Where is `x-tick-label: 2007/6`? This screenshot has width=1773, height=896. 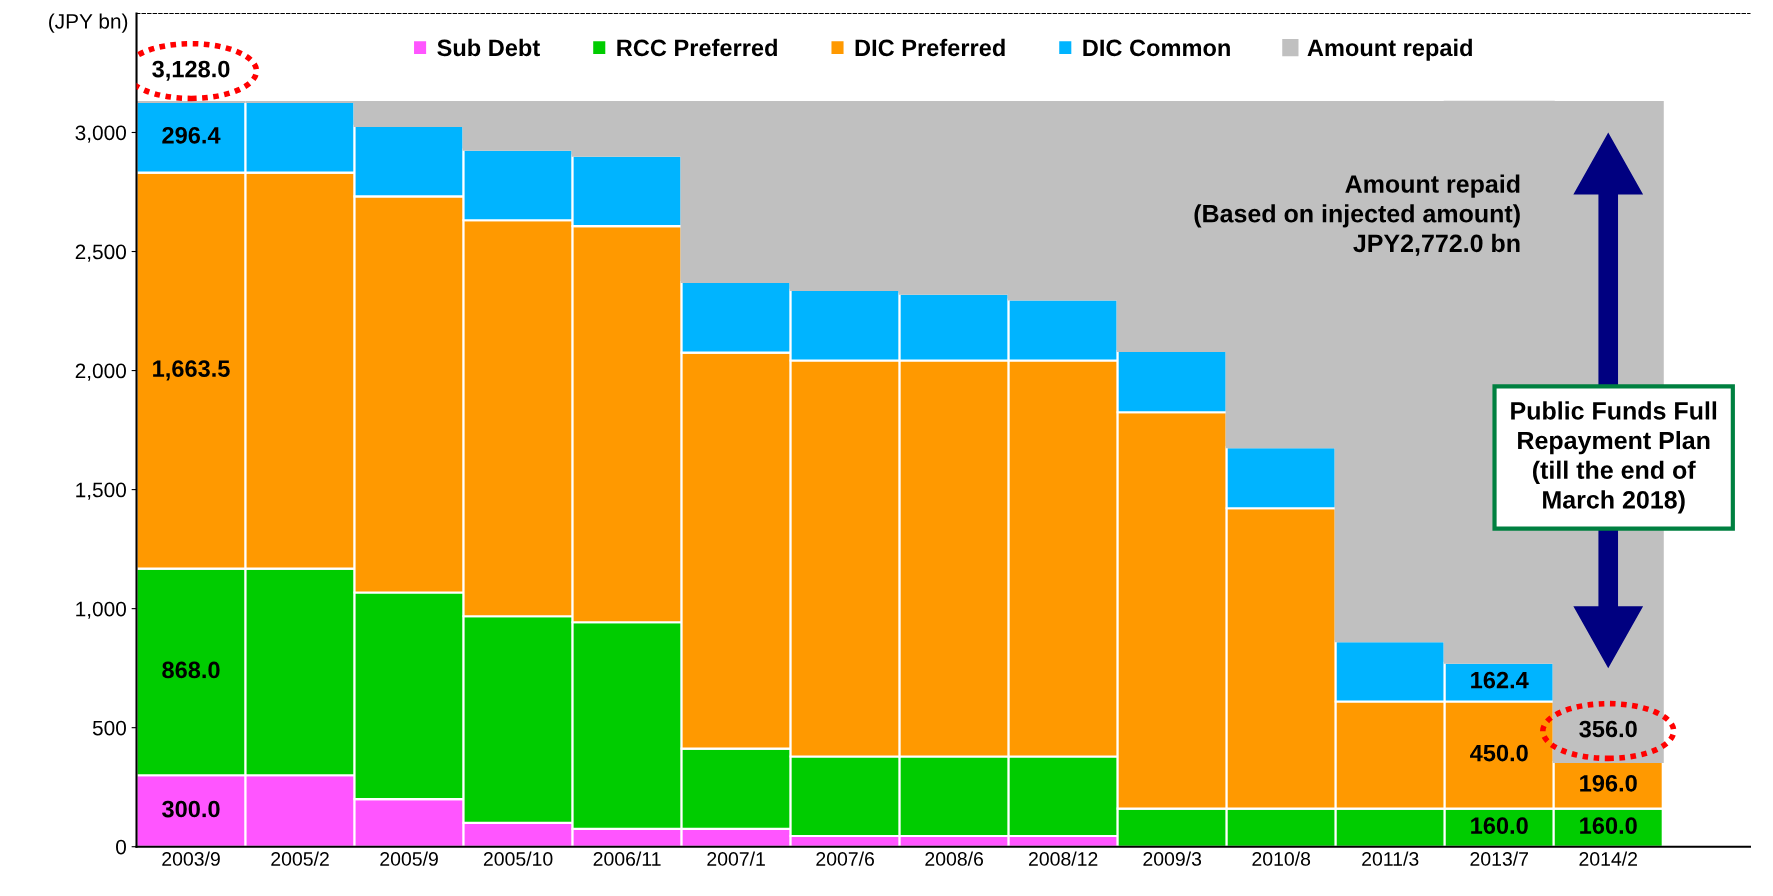 x-tick-label: 2007/6 is located at coordinates (845, 858).